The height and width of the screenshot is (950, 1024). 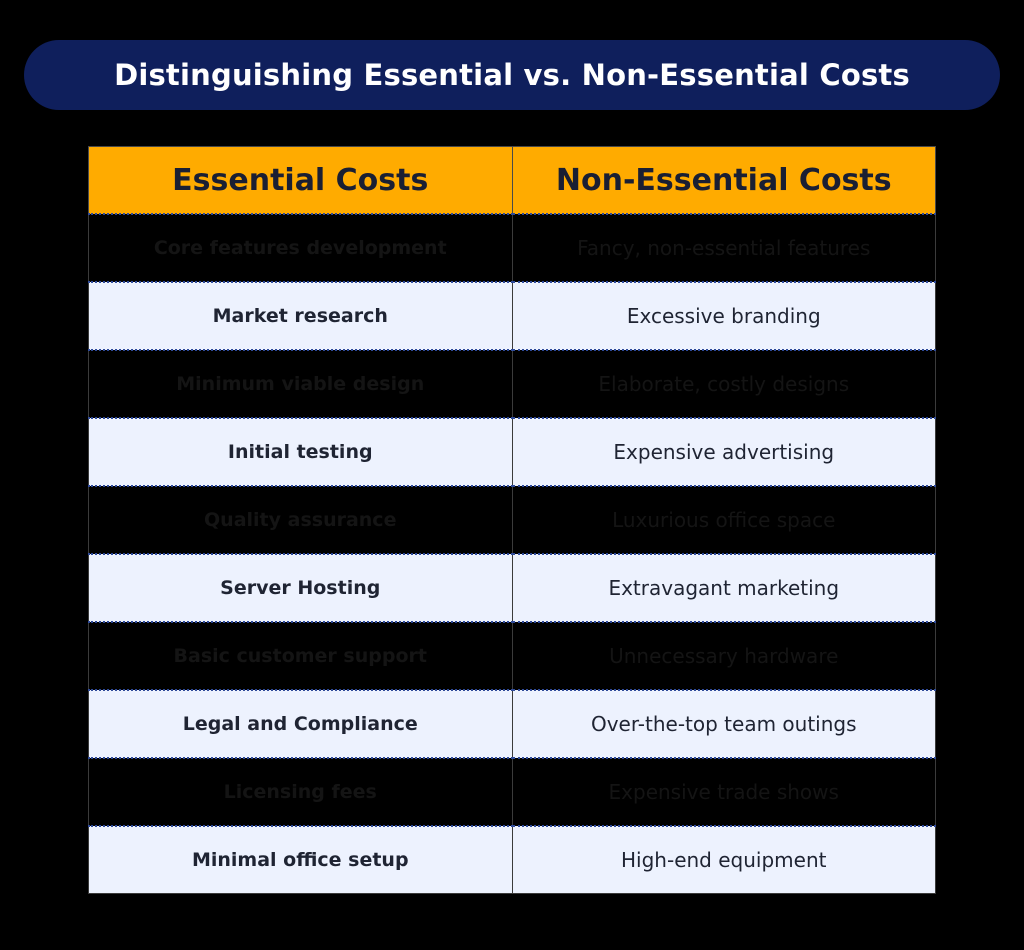 What do you see at coordinates (300, 316) in the screenshot?
I see `essential-cost-cell: Market research` at bounding box center [300, 316].